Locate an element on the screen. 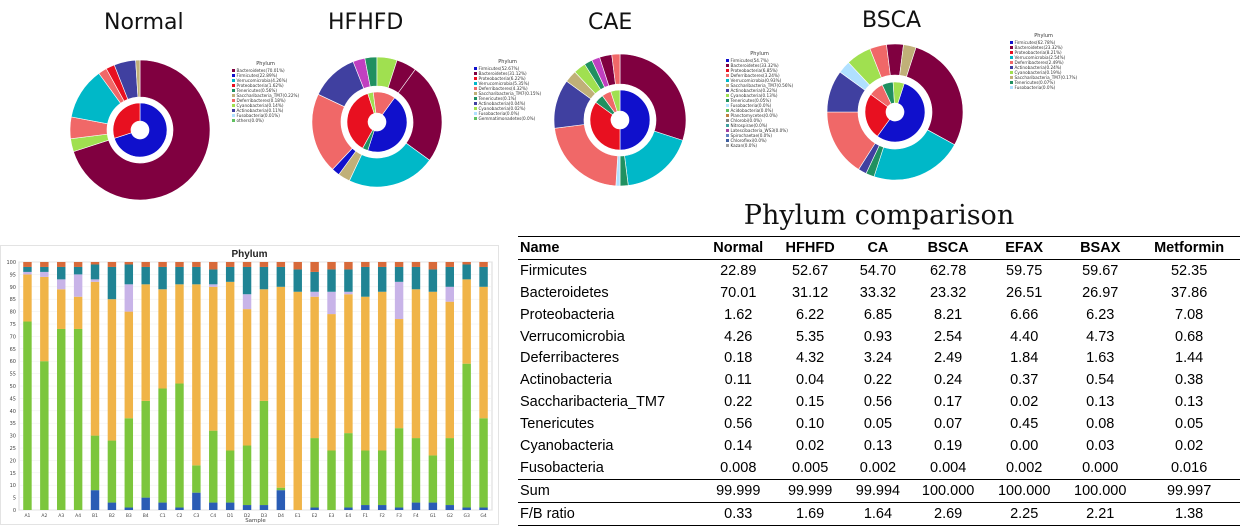 The width and height of the screenshot is (1241, 531). bar-E3-s5 is located at coordinates (331, 280).